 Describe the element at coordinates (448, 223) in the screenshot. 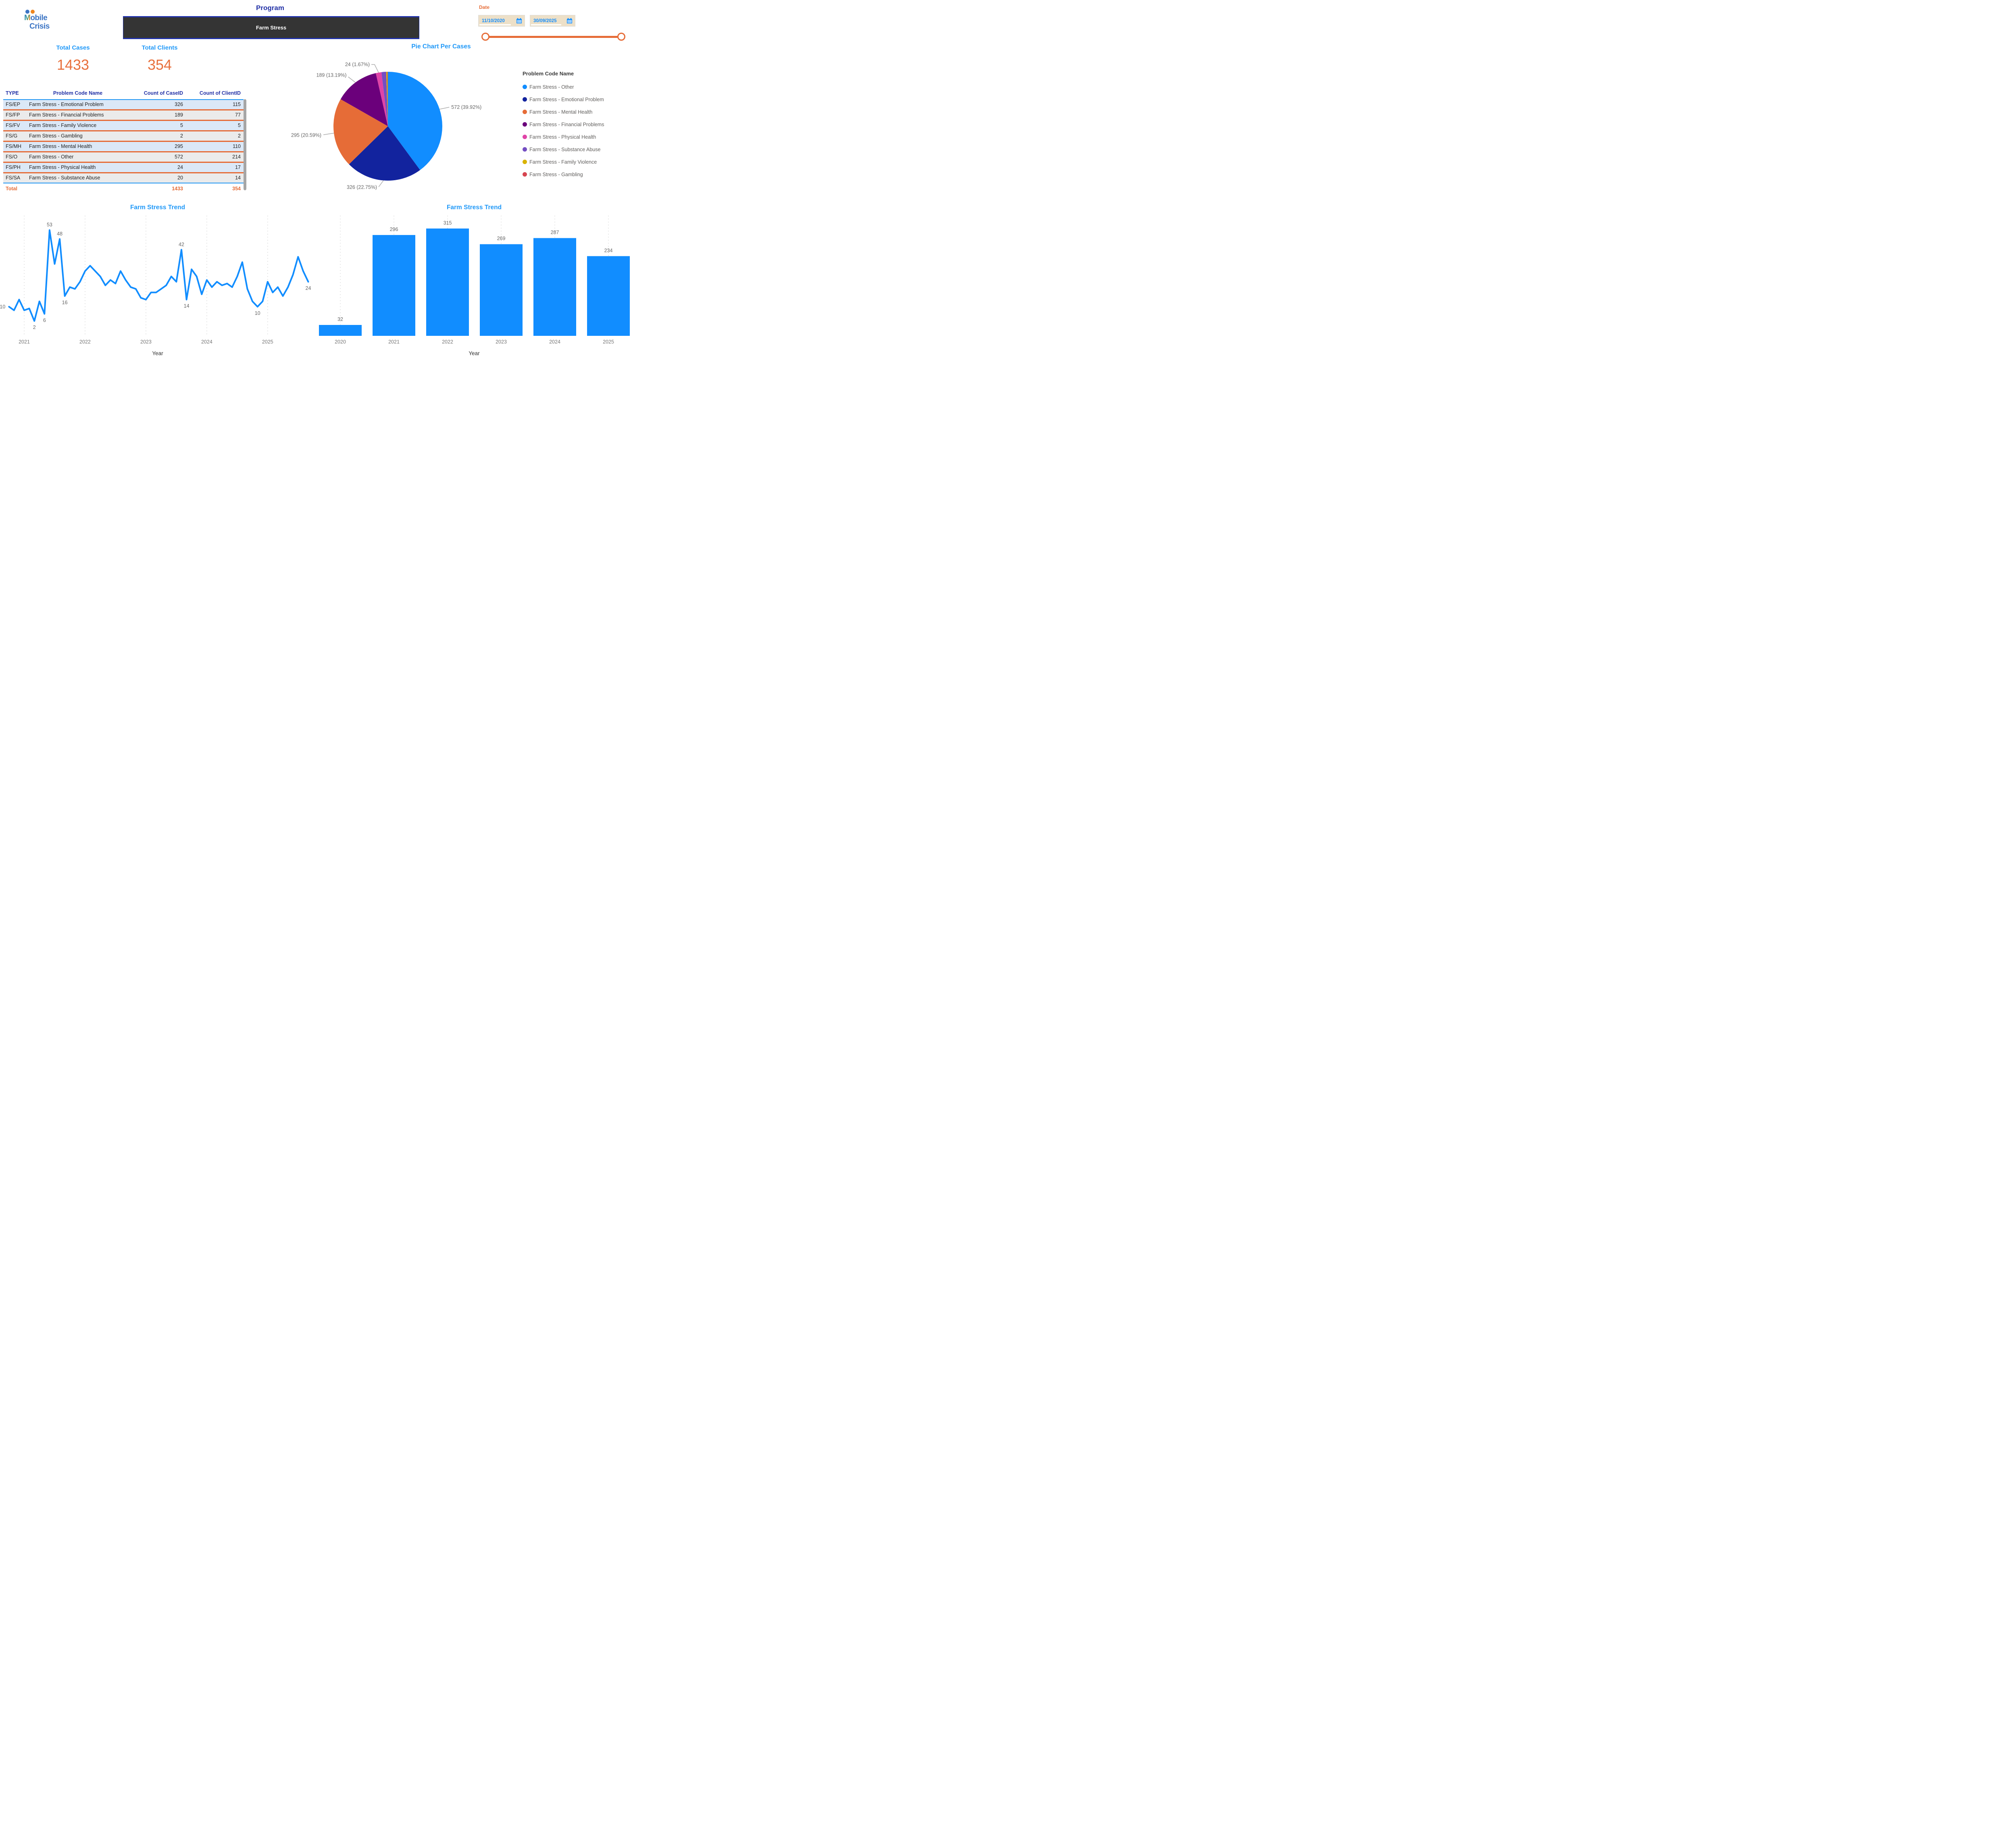

I see `bar-data-label: 315` at that location.